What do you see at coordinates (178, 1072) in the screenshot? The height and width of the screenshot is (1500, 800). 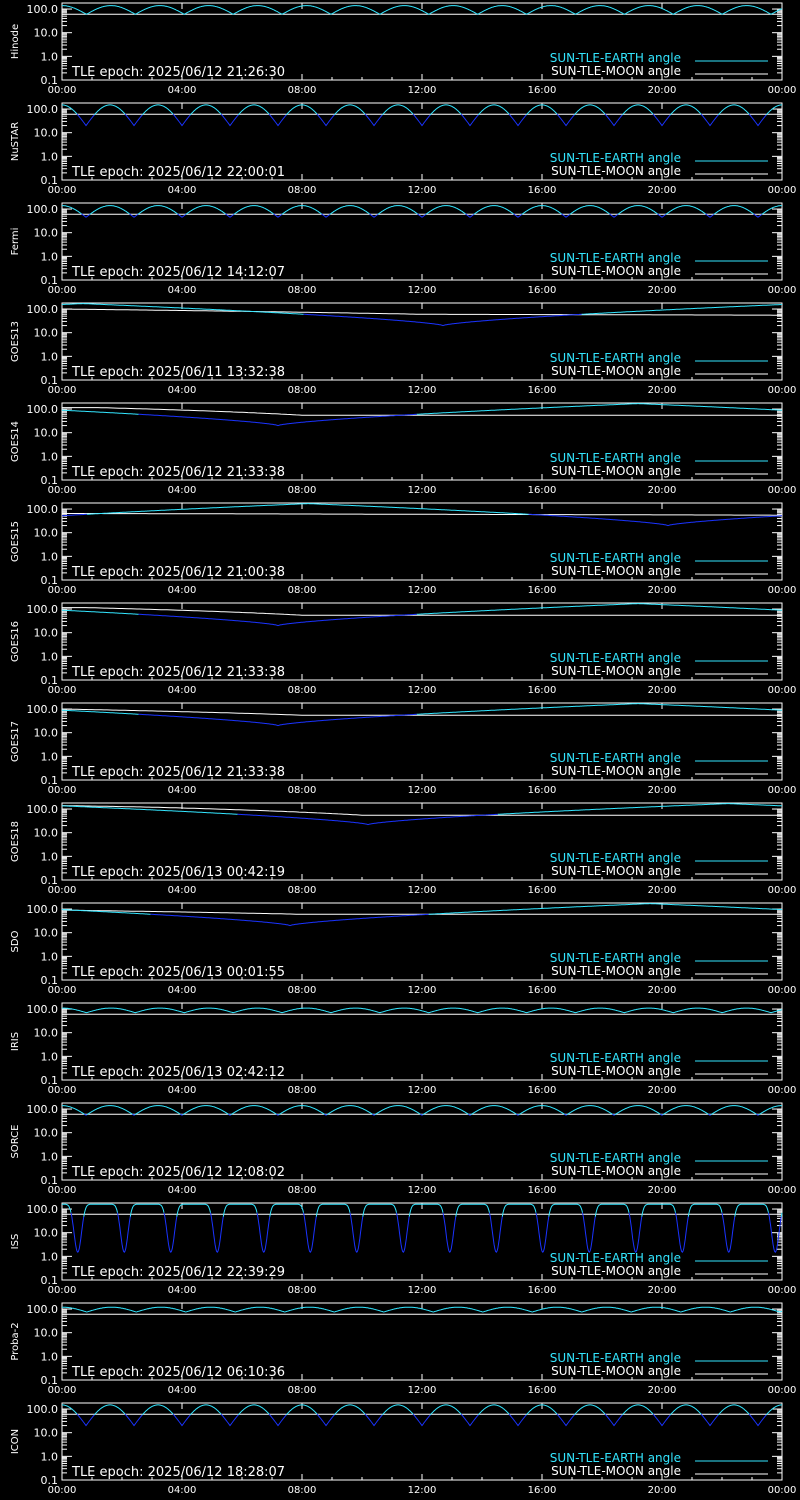 I see `tle-epoch: TLE epoch: 2025/06/13 02:42:12` at bounding box center [178, 1072].